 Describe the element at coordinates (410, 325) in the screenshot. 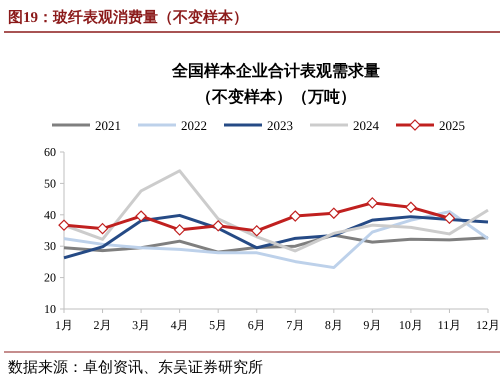

I see `x-tick-label: 10月` at that location.